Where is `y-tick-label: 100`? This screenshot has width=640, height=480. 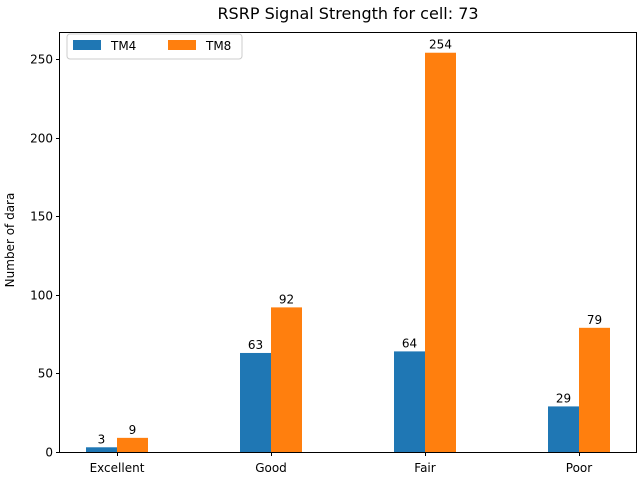 y-tick-label: 100 is located at coordinates (41, 296).